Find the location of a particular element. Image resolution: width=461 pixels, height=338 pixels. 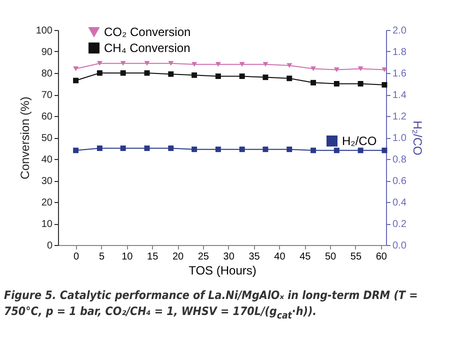

y2-axis-title: H₂/CO is located at coordinates (417, 138).